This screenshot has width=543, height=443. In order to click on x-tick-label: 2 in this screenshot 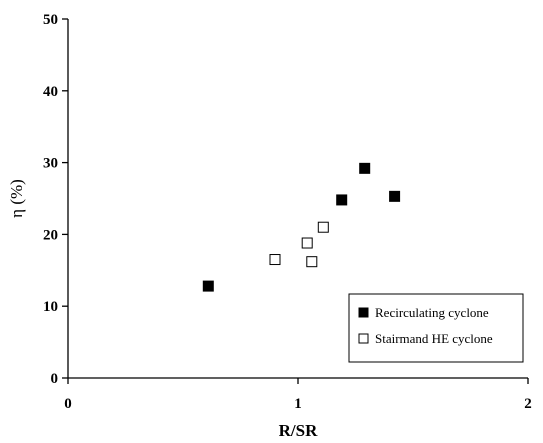, I will do `click(528, 404)`.